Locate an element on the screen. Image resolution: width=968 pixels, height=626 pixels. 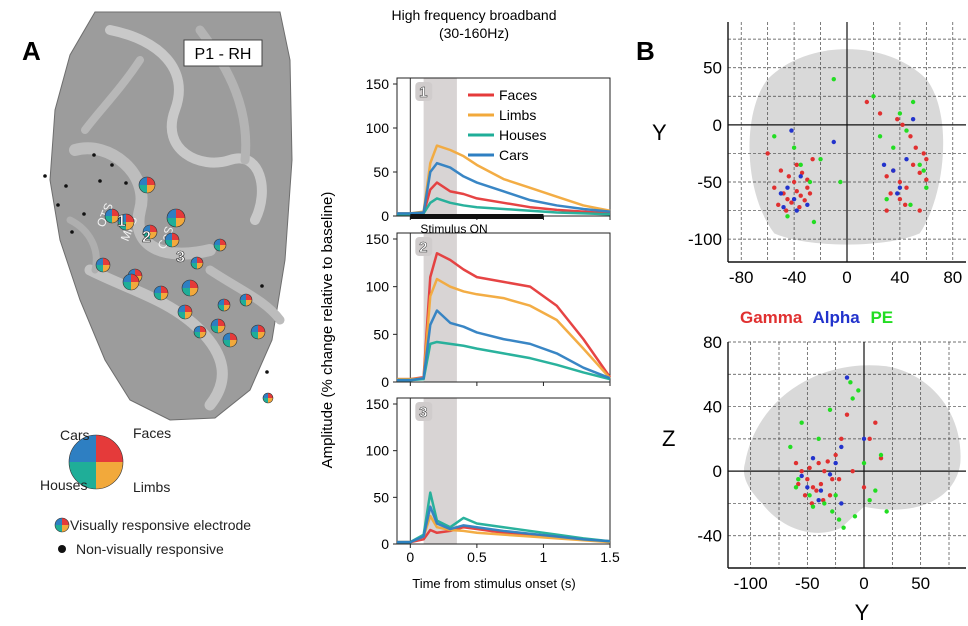
x-tick-label: 0 is located at coordinates (410, 557).